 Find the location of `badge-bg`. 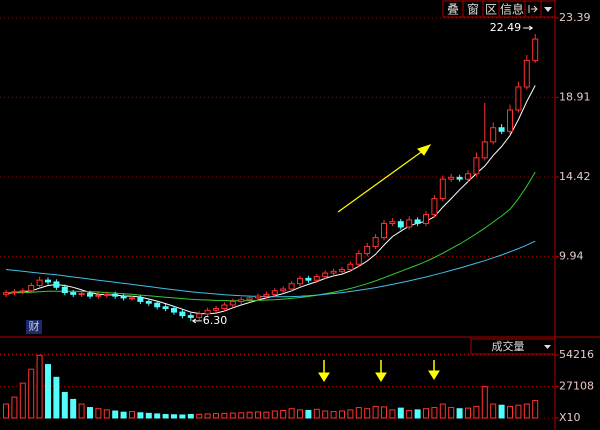

badge-bg is located at coordinates (34, 327).